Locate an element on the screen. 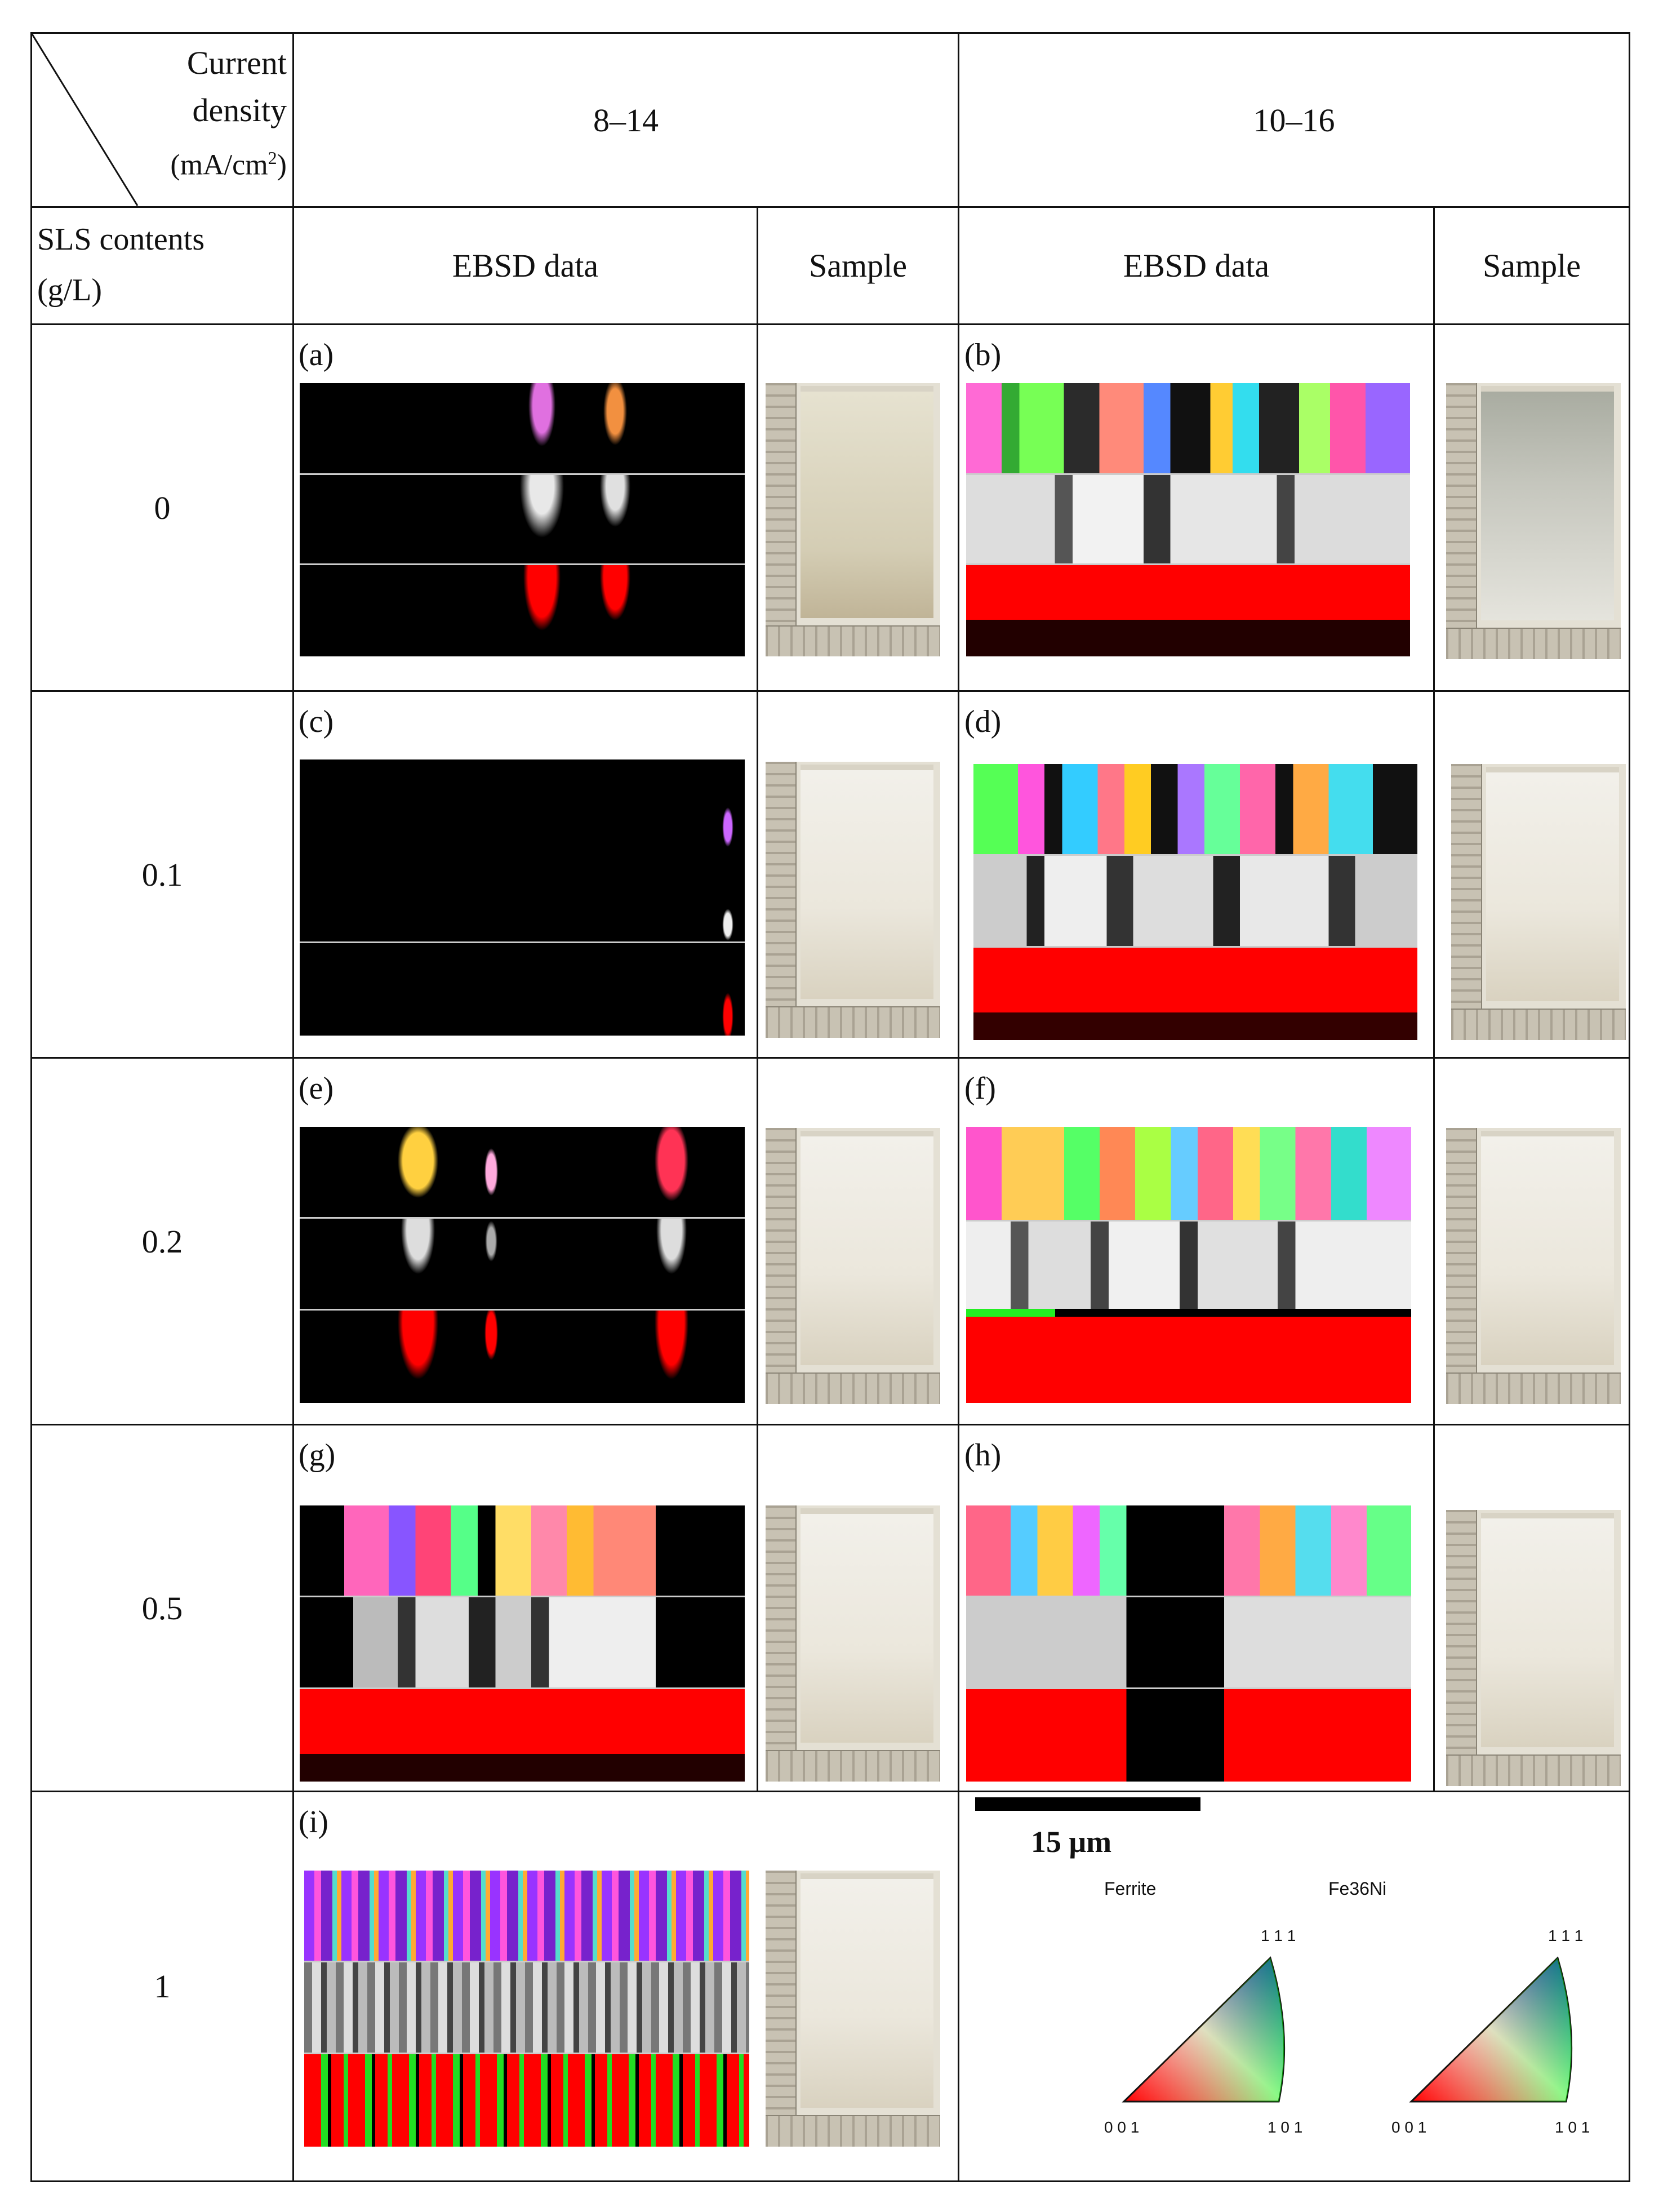 The height and width of the screenshot is (2212, 1672). corner-units: (mA/cm2) is located at coordinates (229, 164).